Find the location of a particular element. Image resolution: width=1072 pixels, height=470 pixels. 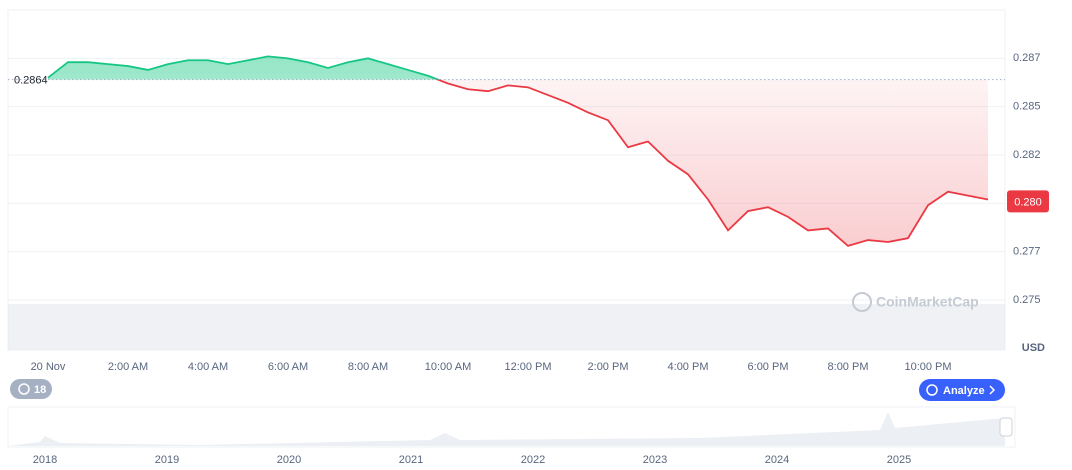

navigator-area is located at coordinates (506, 429).